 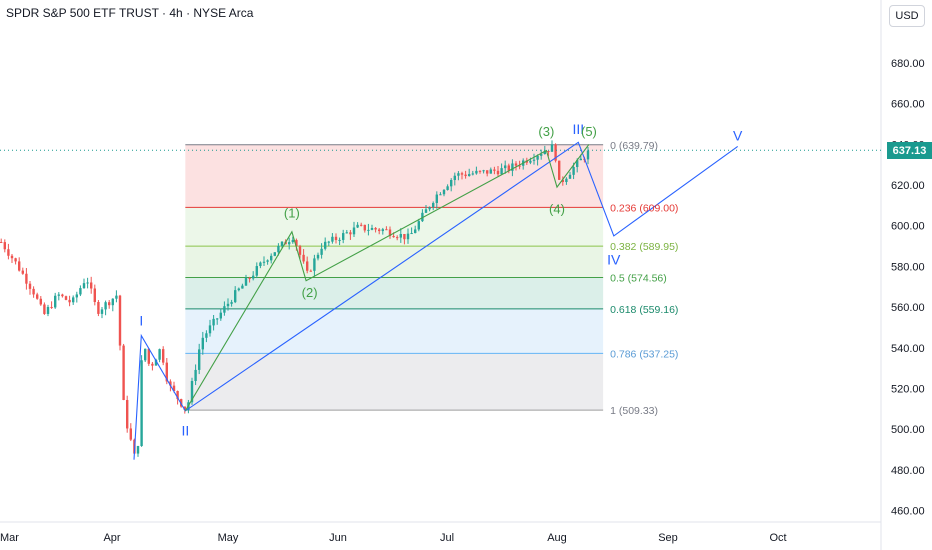 I want to click on time-tick-label: Jul, so click(x=447, y=538).